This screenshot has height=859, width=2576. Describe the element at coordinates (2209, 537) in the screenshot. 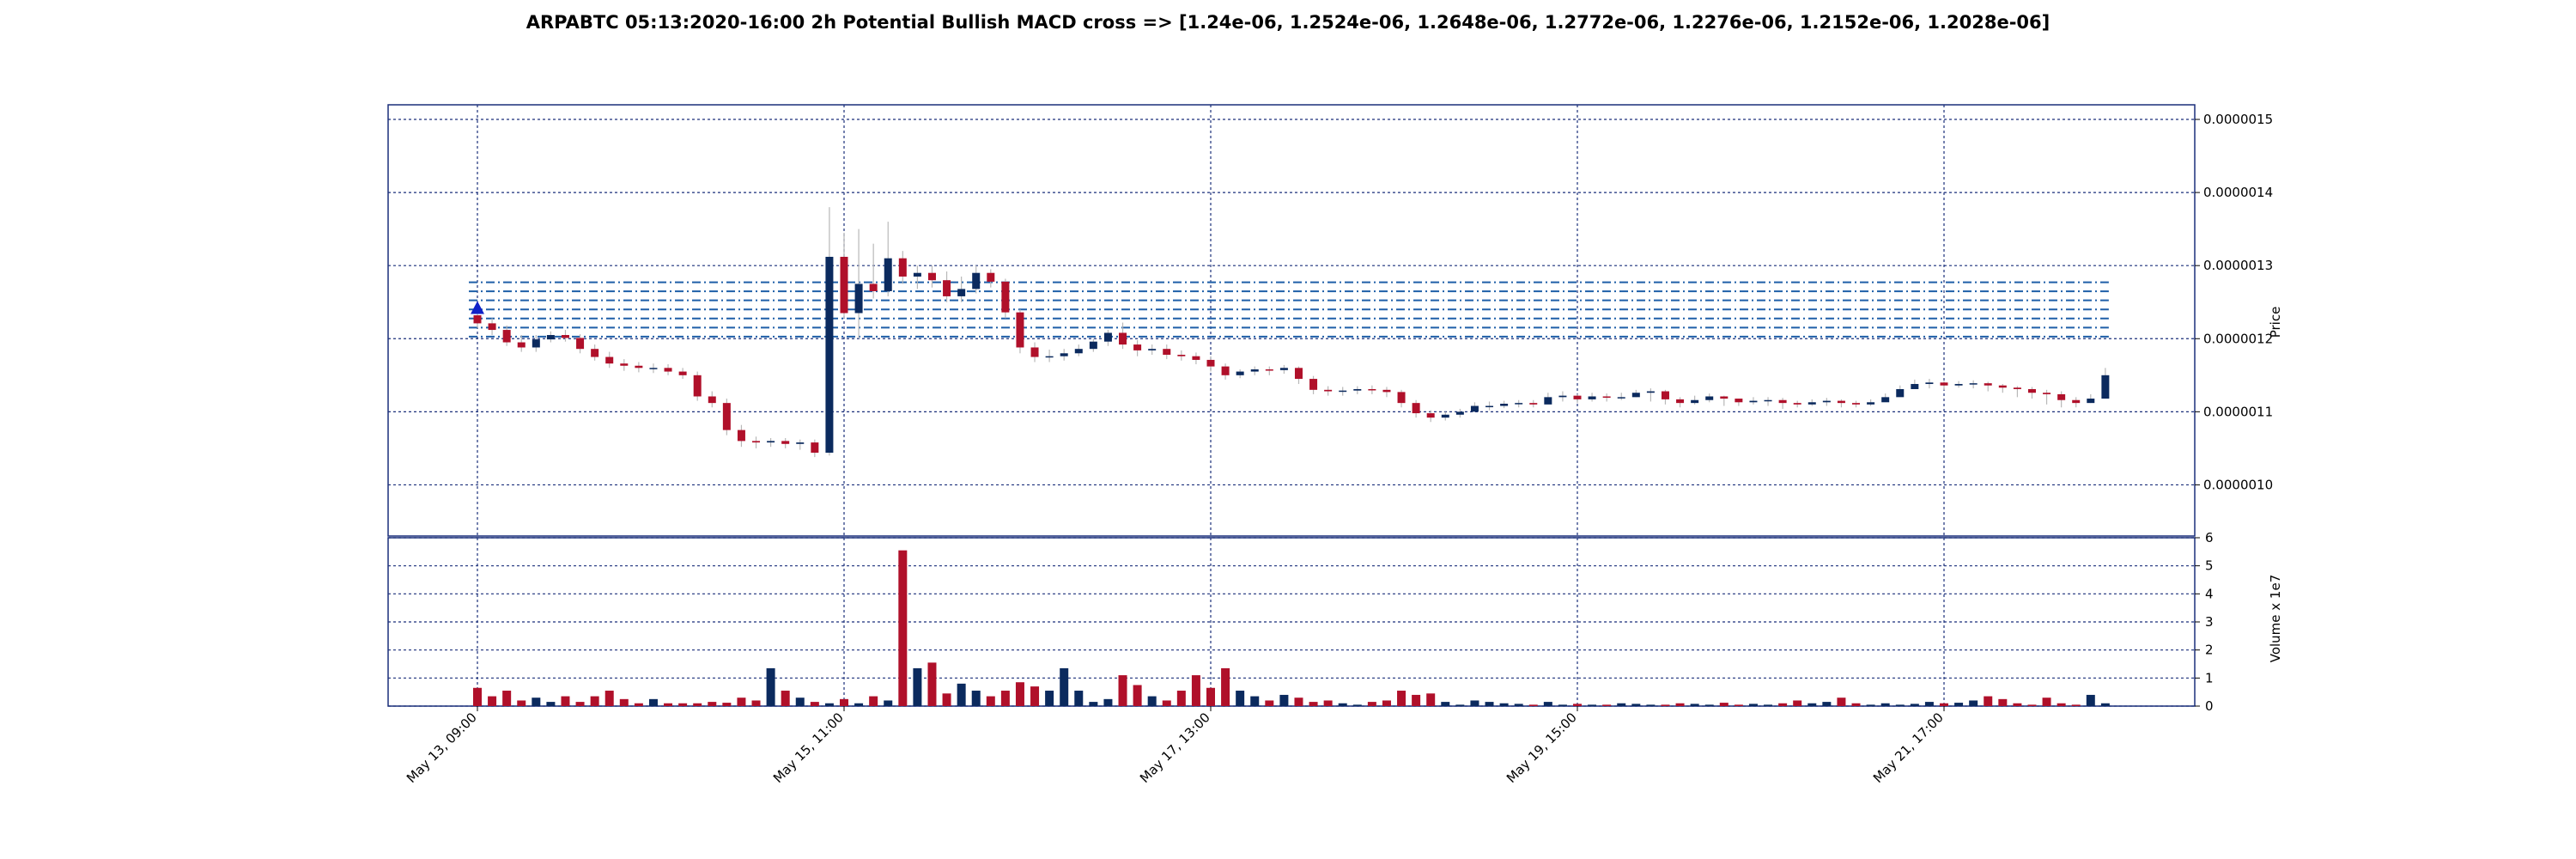

I see `volume-y-tick-label: 6` at that location.